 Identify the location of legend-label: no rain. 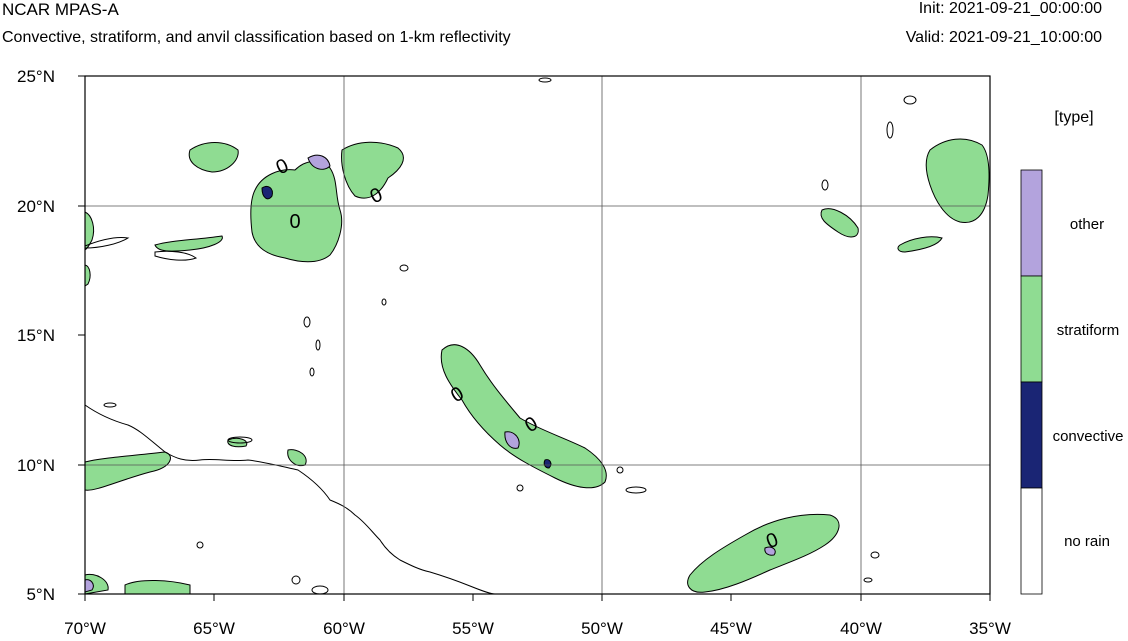
(1087, 541).